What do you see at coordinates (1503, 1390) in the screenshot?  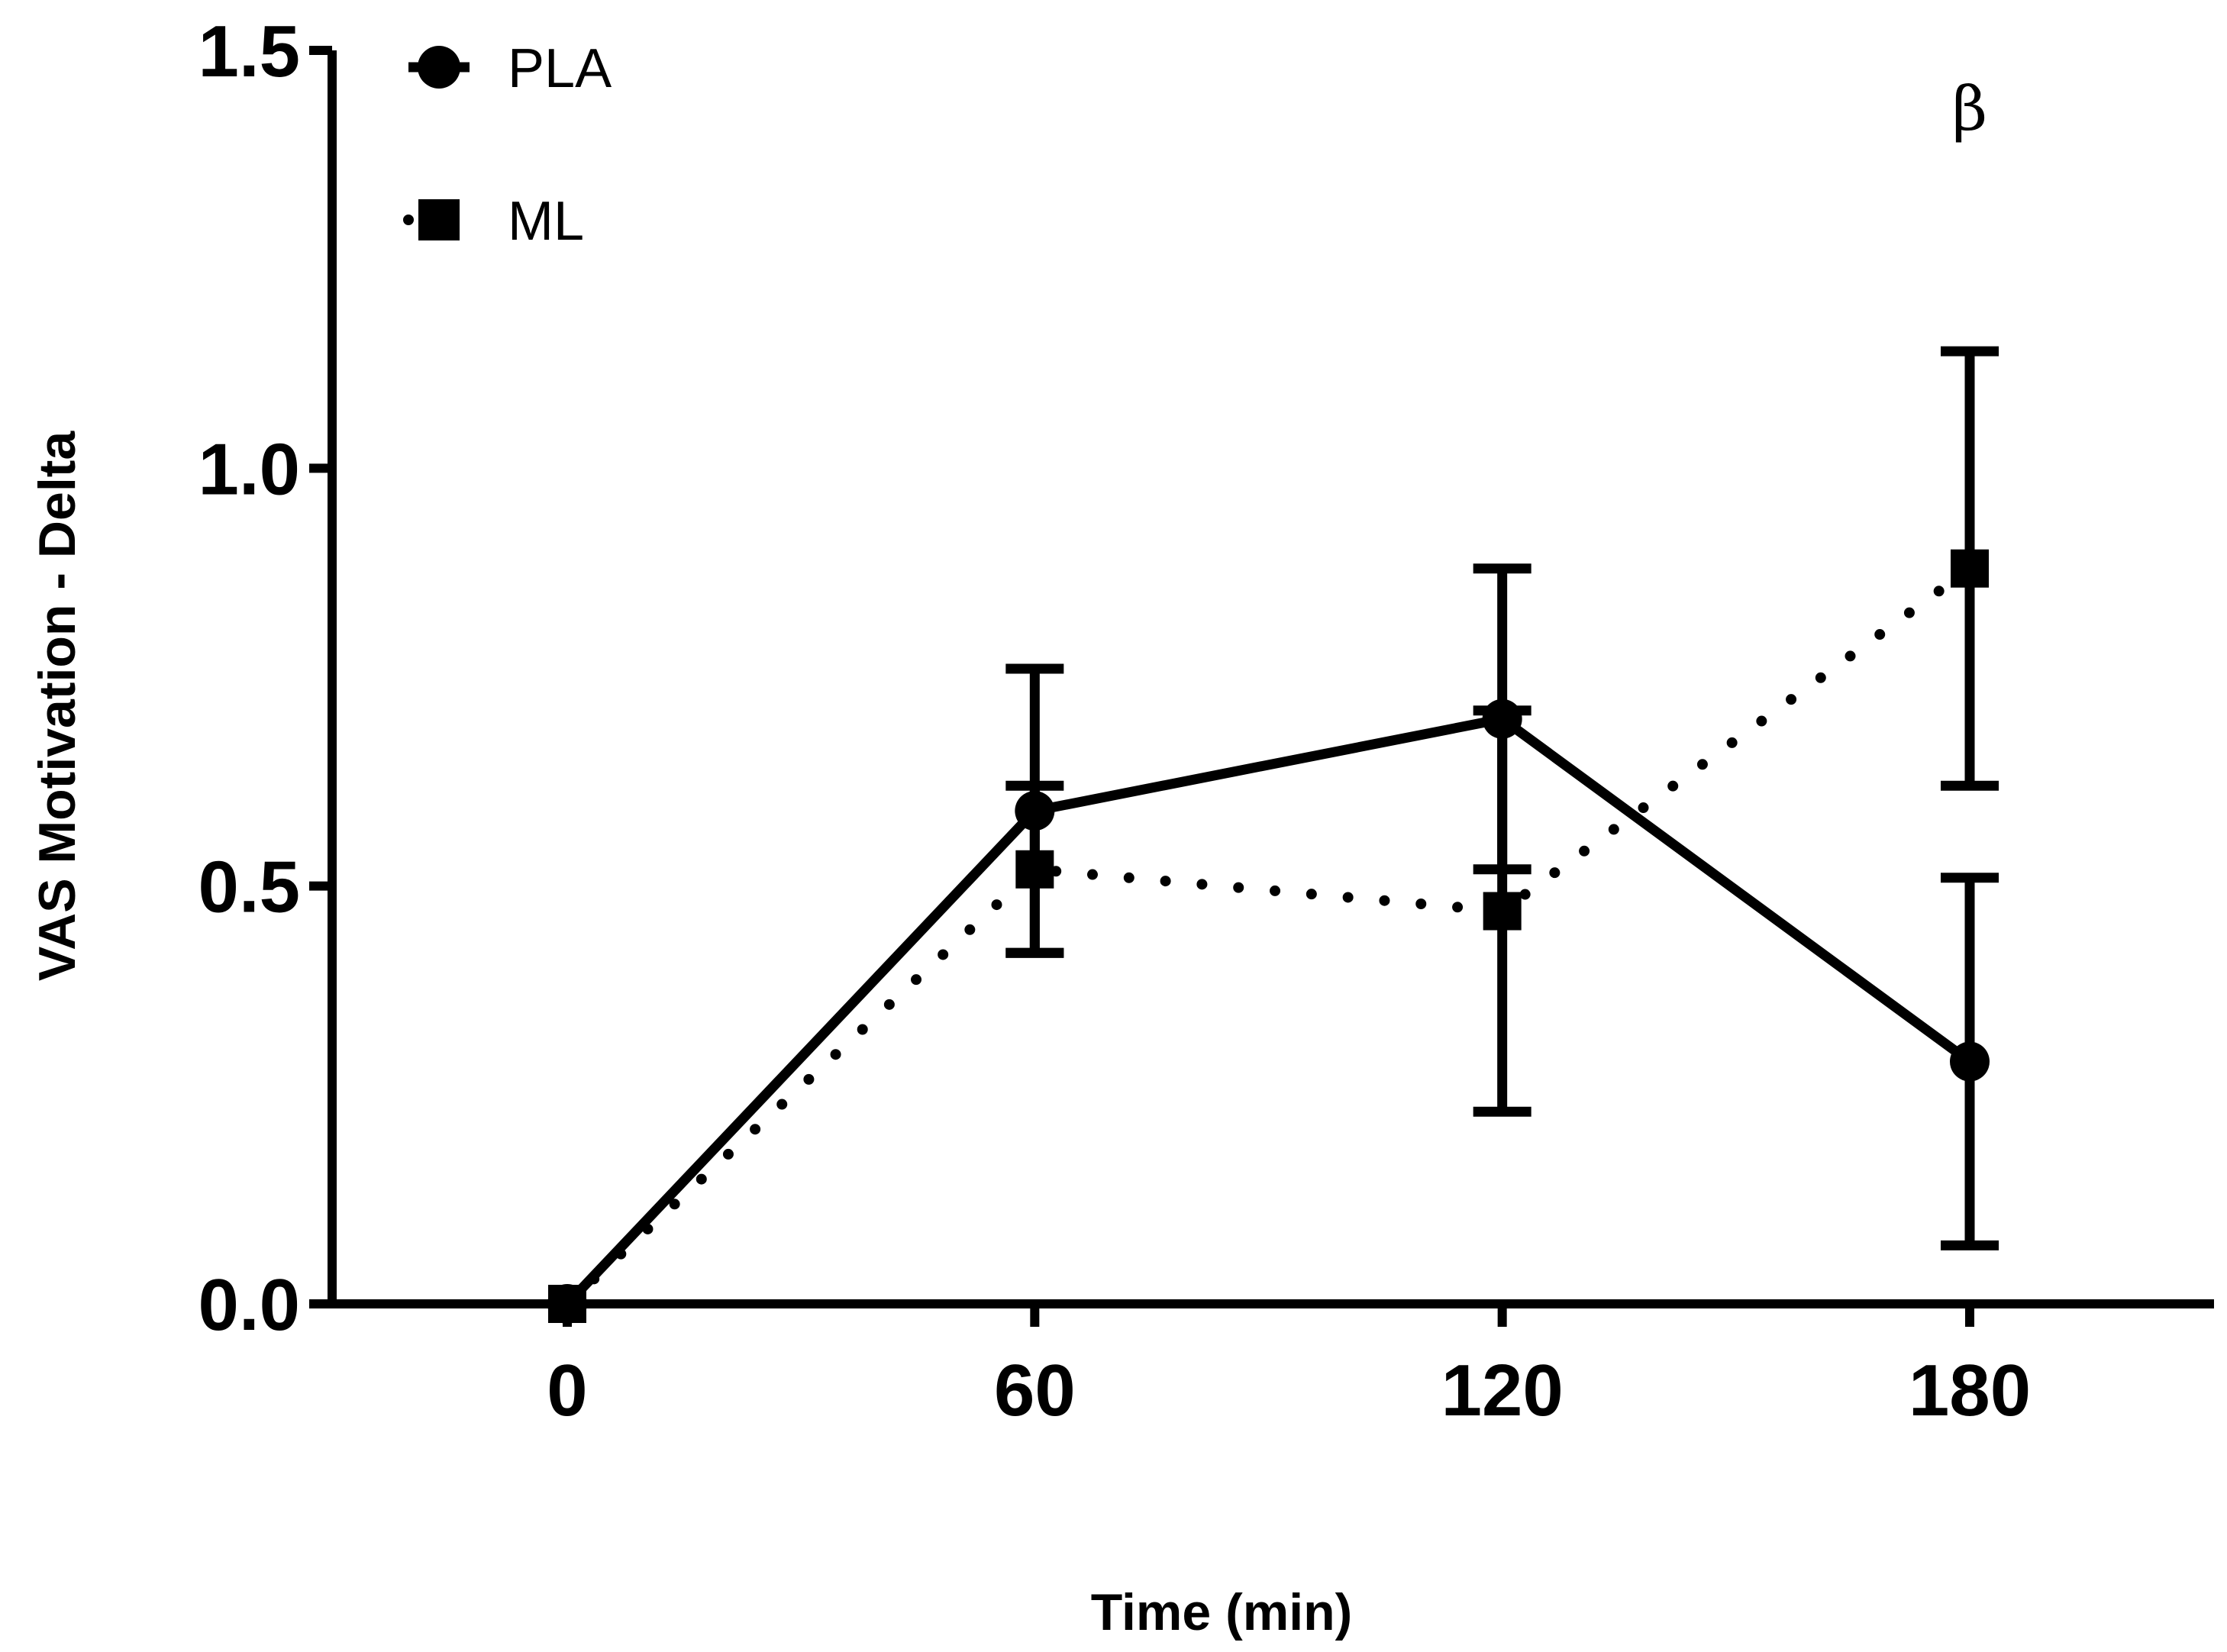 I see `x-tick-label: 120` at bounding box center [1503, 1390].